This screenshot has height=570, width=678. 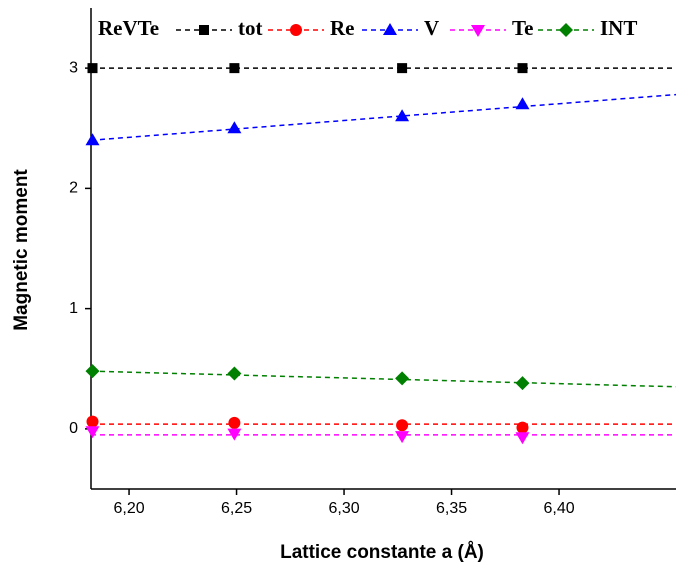 What do you see at coordinates (250, 28) in the screenshot?
I see `legend-label: tot` at bounding box center [250, 28].